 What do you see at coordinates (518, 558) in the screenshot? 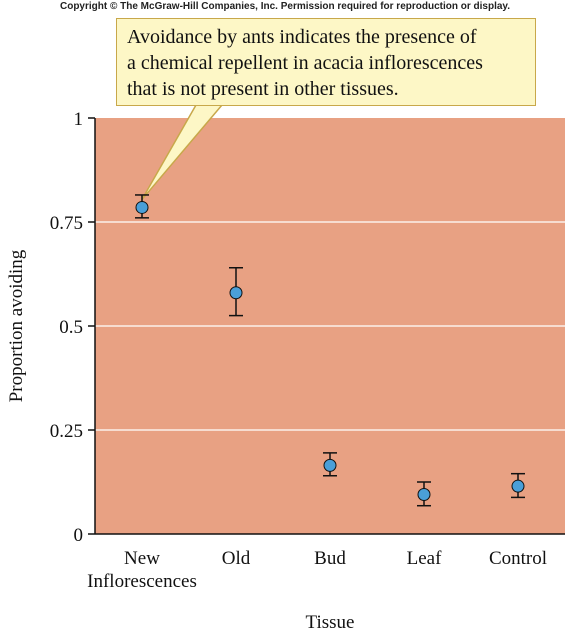
I see `x-tick-label: Control` at bounding box center [518, 558].